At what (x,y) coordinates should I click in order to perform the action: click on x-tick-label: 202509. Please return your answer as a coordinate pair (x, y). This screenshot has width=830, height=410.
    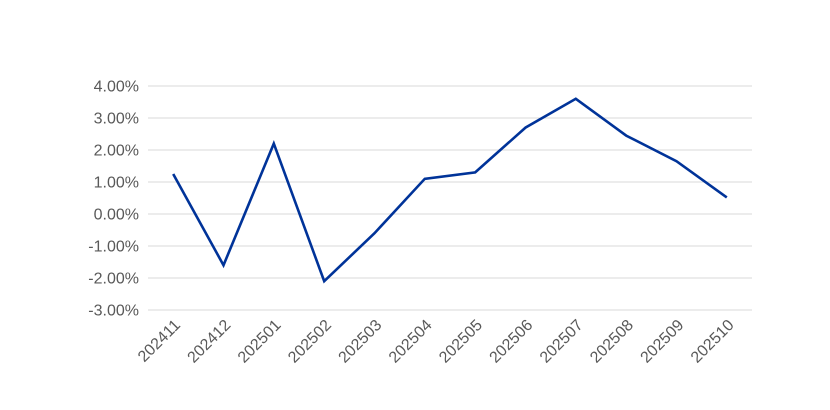
    Looking at the image, I should click on (663, 342).